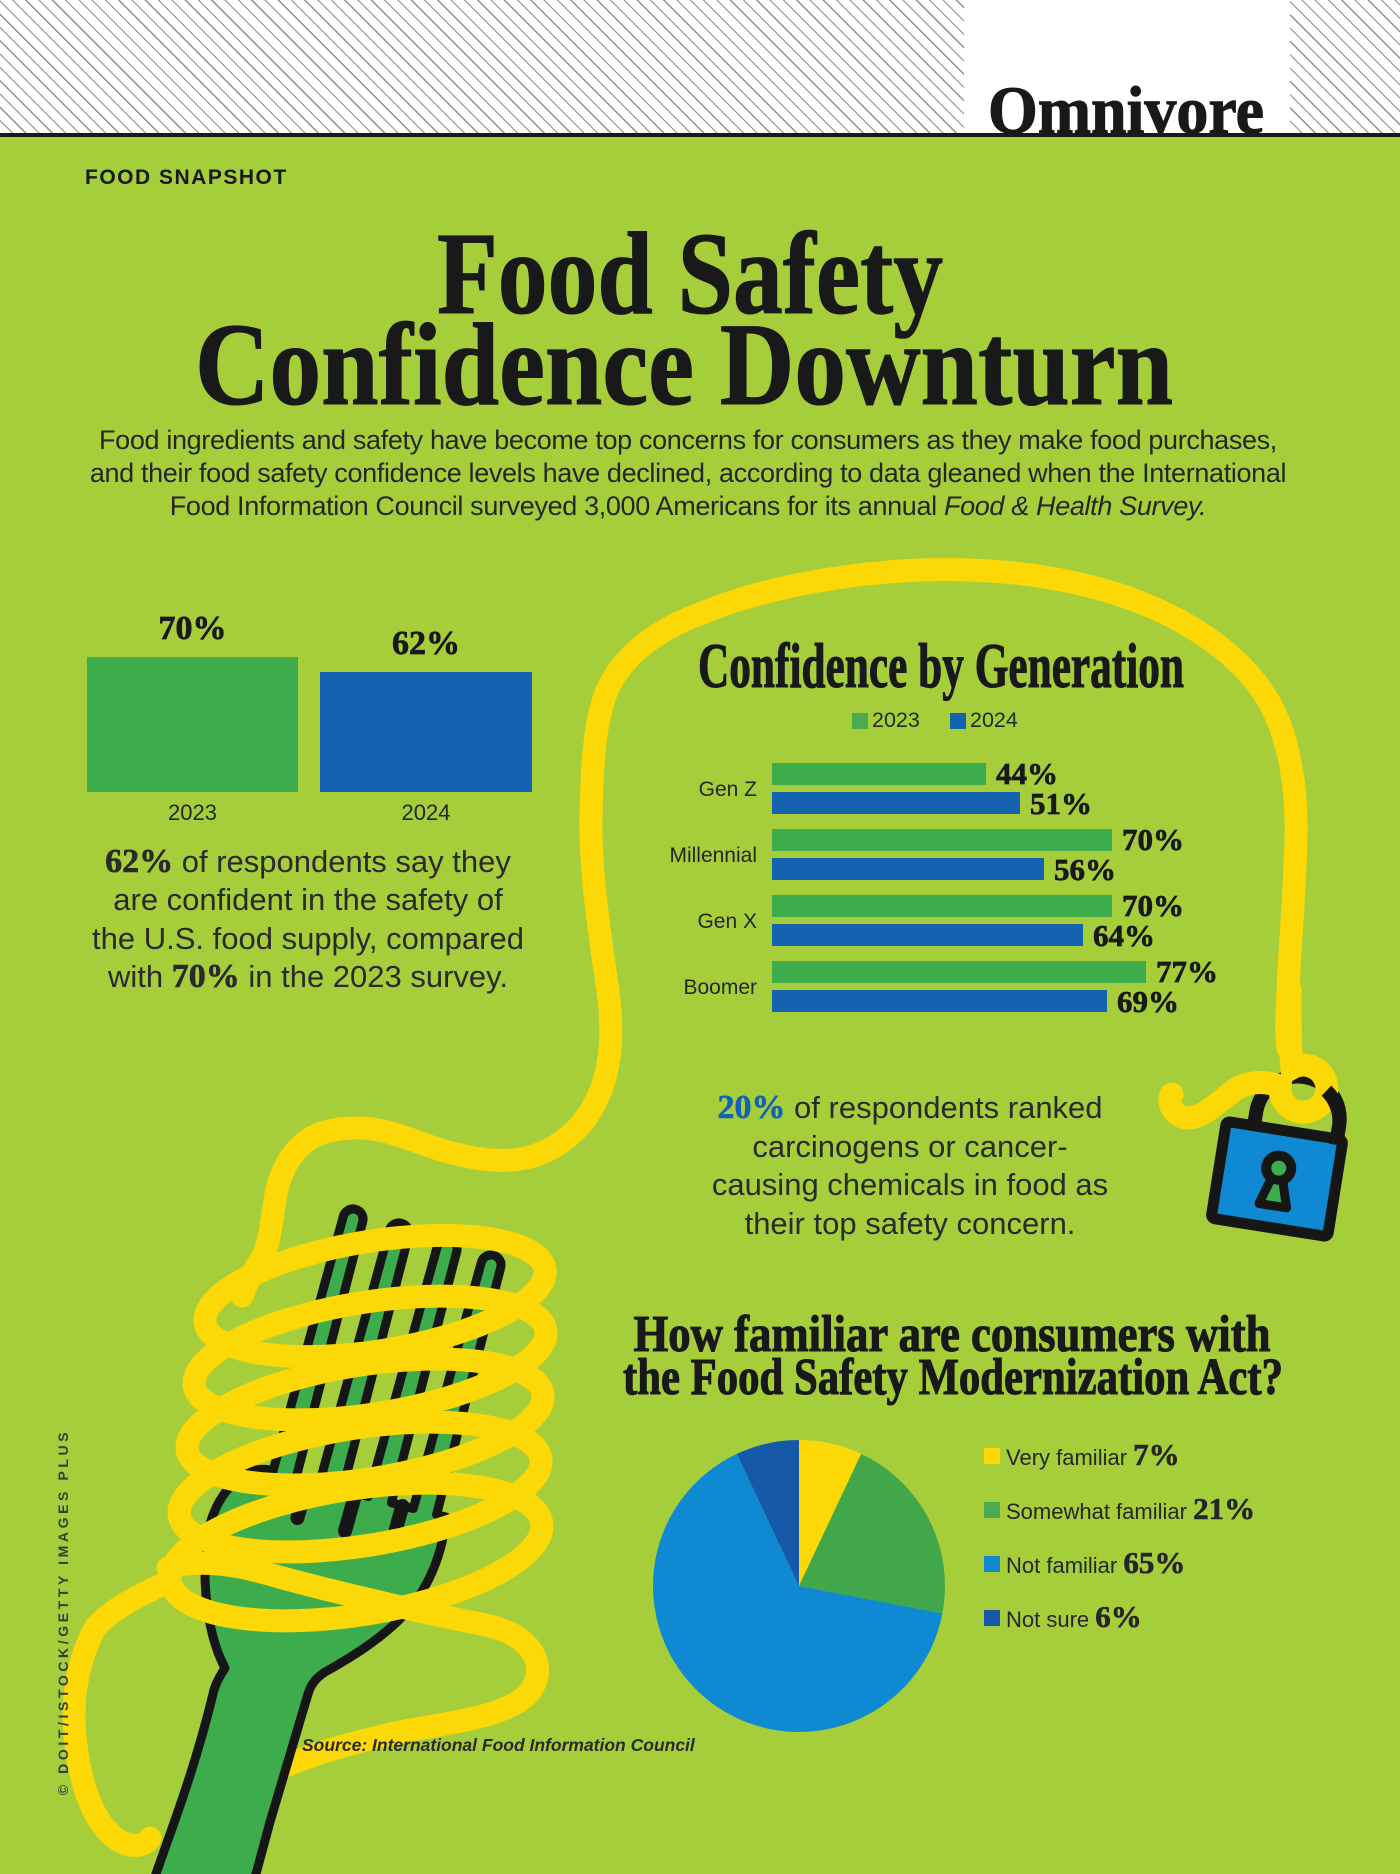  Describe the element at coordinates (684, 364) in the screenshot. I see `svg-text: Confidence Downturn` at that location.